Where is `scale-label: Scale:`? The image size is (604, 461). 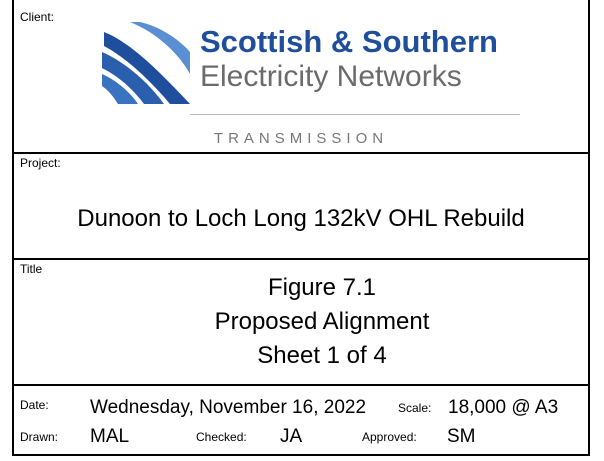
scale-label: Scale: is located at coordinates (415, 408).